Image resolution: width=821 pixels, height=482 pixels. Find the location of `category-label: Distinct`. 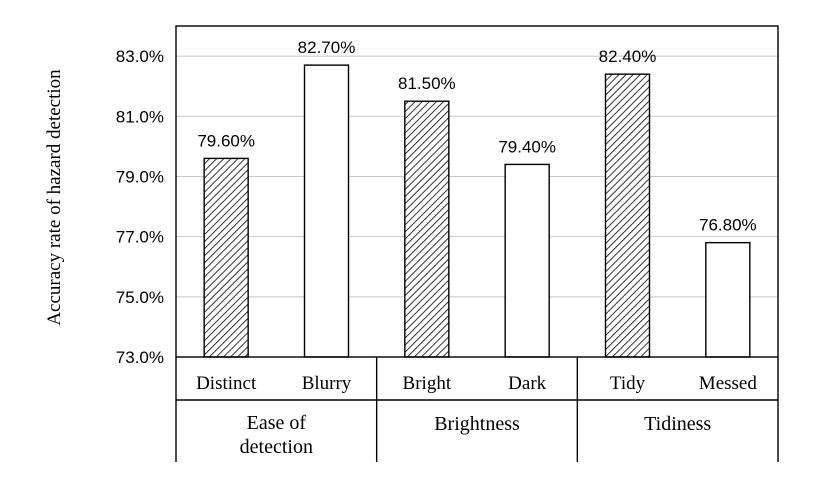

category-label: Distinct is located at coordinates (226, 383).